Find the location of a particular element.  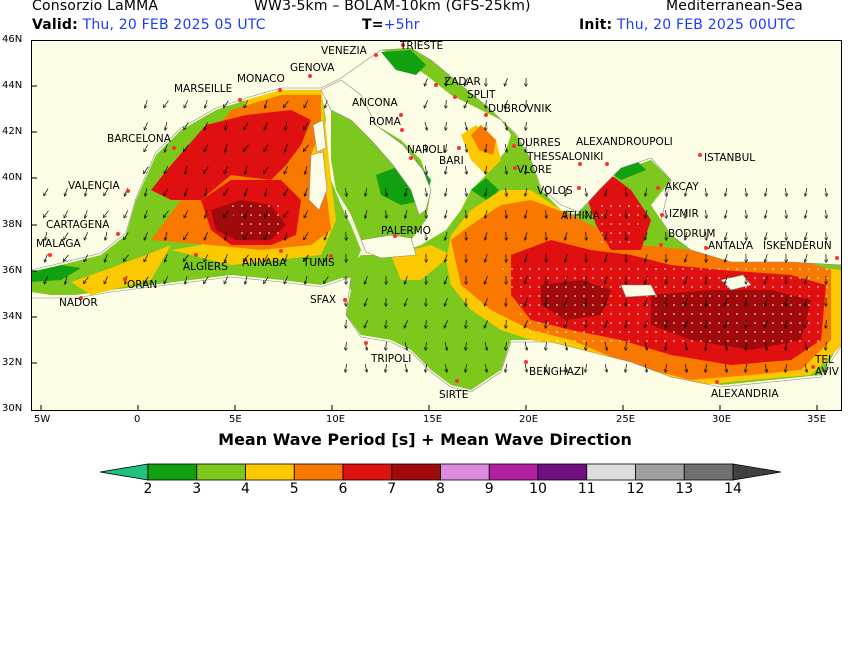

lon-tick-label: 35E is located at coordinates (817, 419).